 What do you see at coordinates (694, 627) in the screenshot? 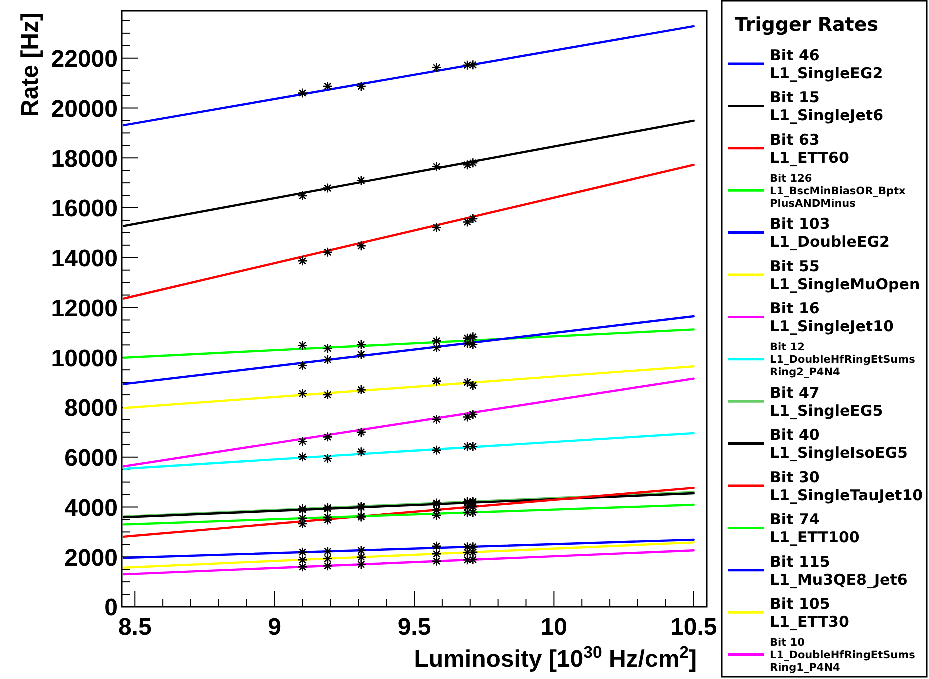
I see `x-tick-label: 10.5` at bounding box center [694, 627].